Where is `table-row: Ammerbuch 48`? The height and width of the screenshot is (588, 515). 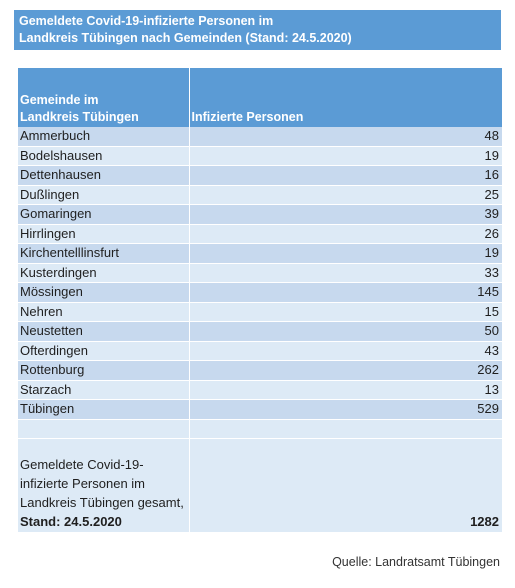
table-row: Ammerbuch 48 is located at coordinates (260, 137).